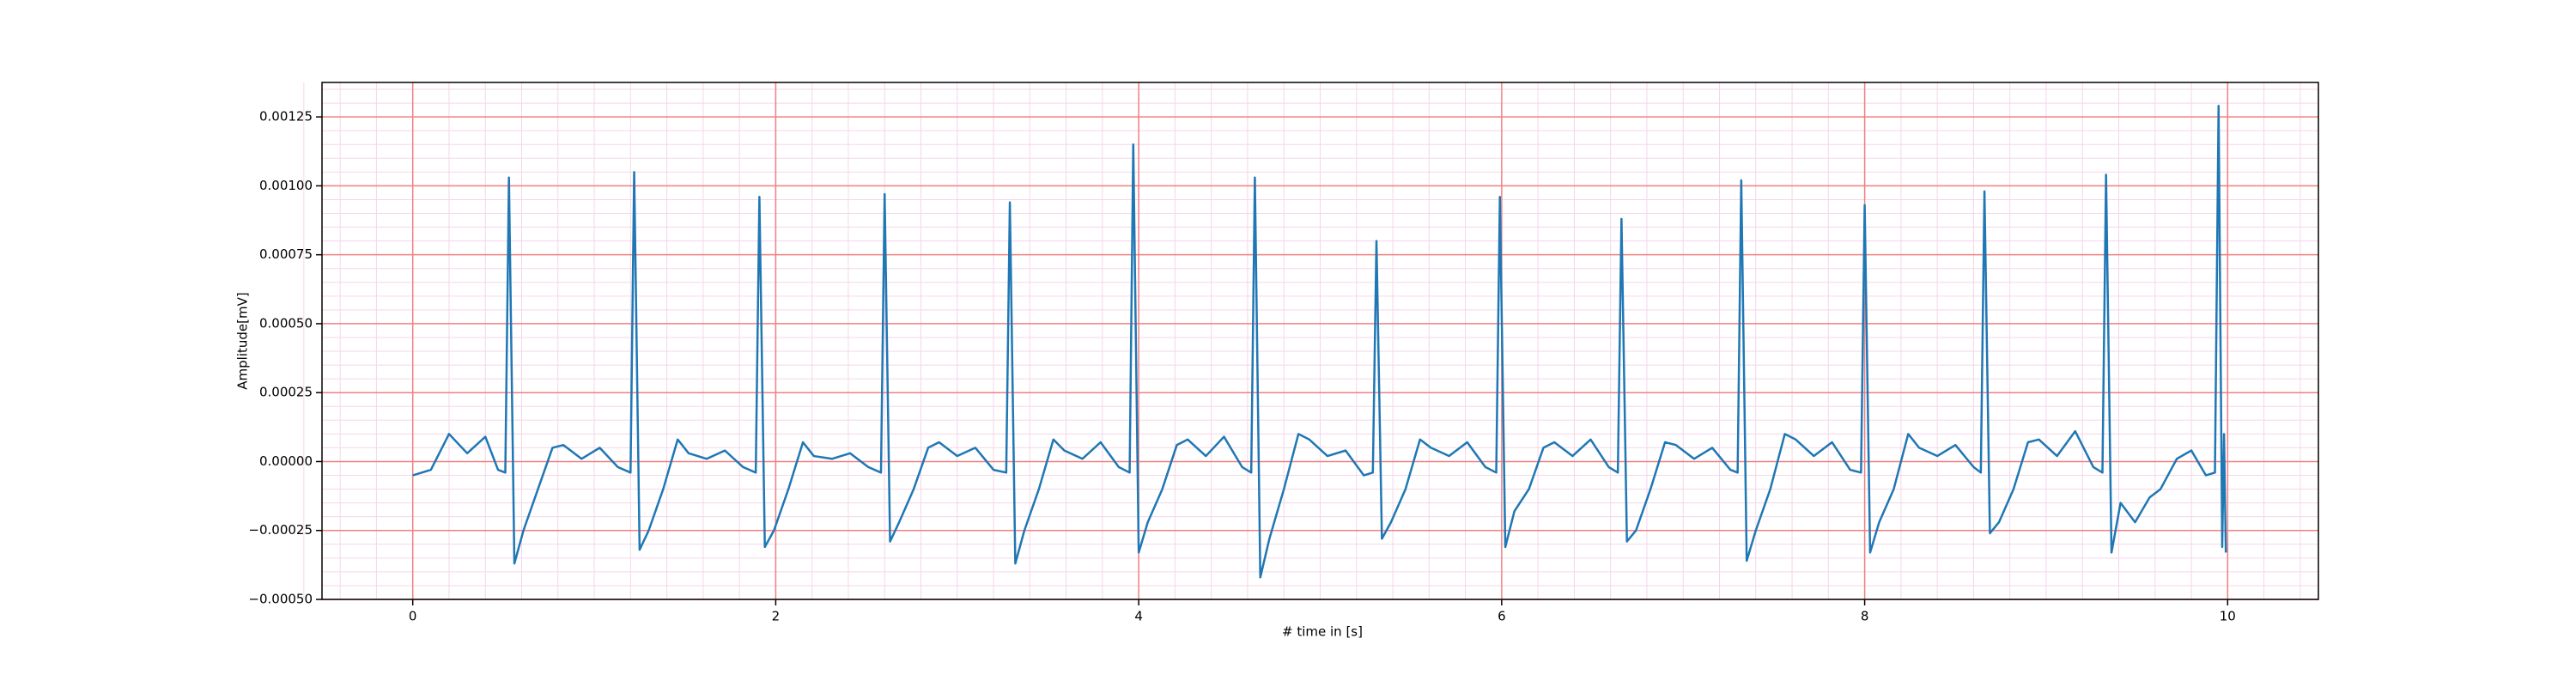 The width and height of the screenshot is (2576, 687). Describe the element at coordinates (286, 117) in the screenshot. I see `y-tick-label: 0.00125` at that location.